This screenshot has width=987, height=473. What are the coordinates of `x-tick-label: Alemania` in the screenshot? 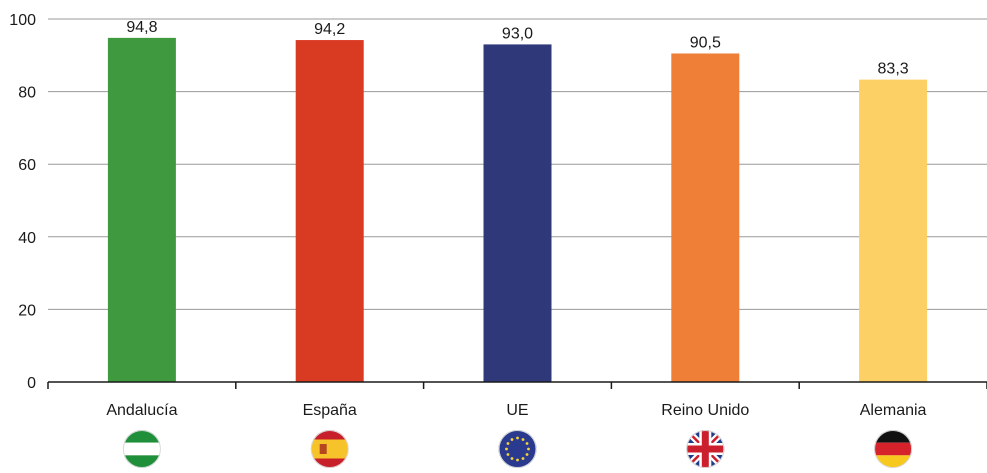 It's located at (893, 410).